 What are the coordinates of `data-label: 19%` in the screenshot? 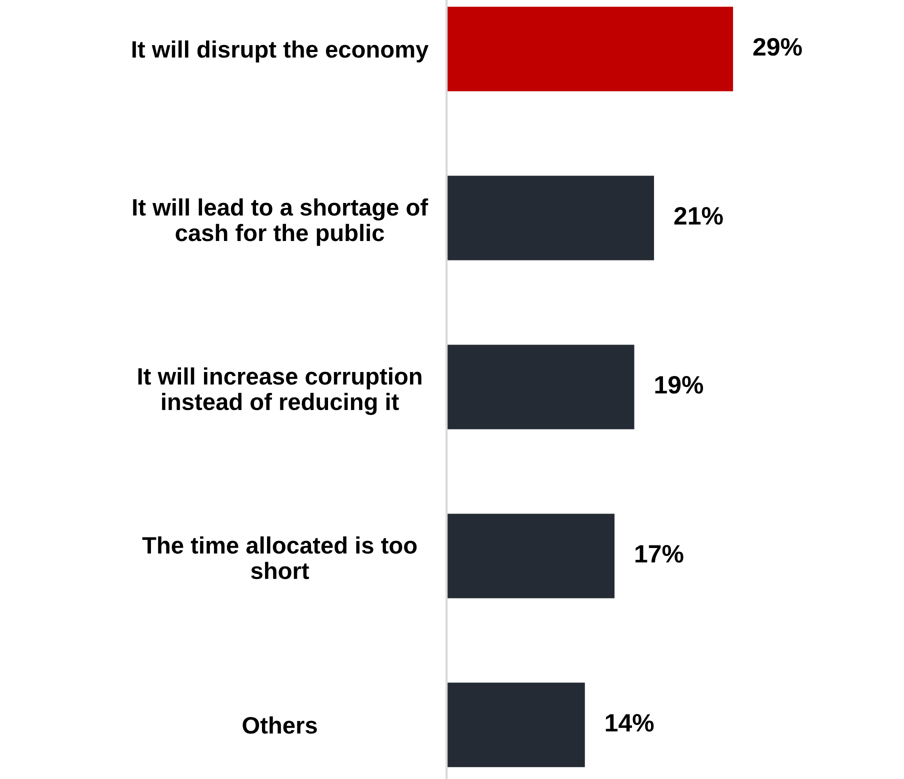 It's located at (679, 385).